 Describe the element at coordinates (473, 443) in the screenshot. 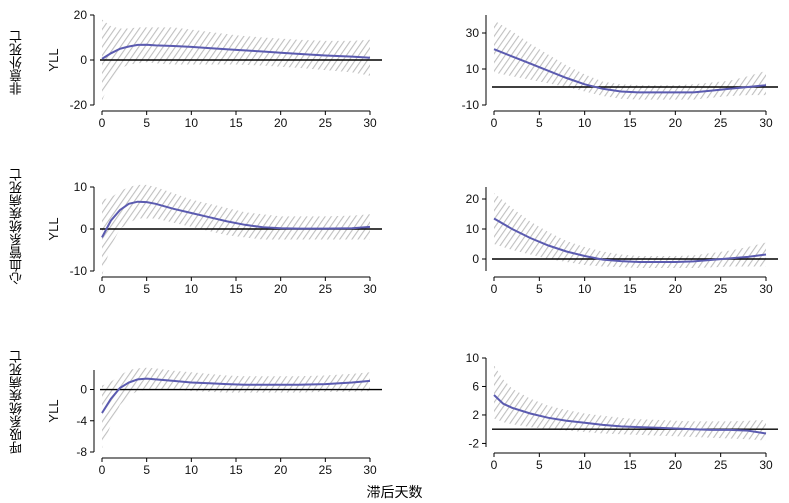

I see `y-tick-label: -2` at that location.